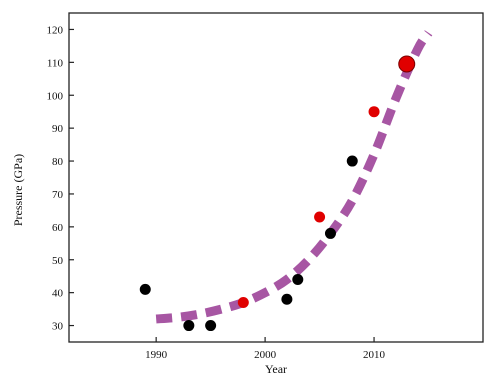  I want to click on x-axis-ticks: 1990 2000 2010, so click(265, 349).